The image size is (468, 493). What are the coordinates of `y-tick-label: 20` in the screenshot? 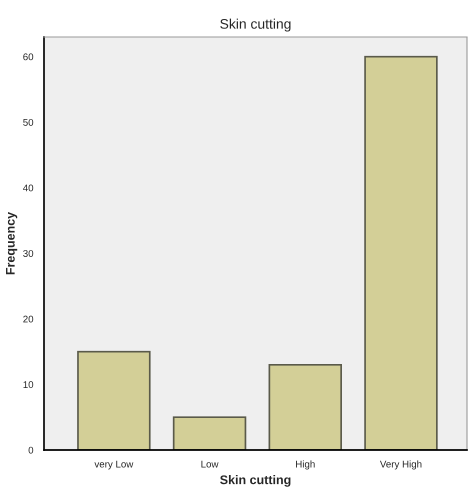 It's located at (28, 319).